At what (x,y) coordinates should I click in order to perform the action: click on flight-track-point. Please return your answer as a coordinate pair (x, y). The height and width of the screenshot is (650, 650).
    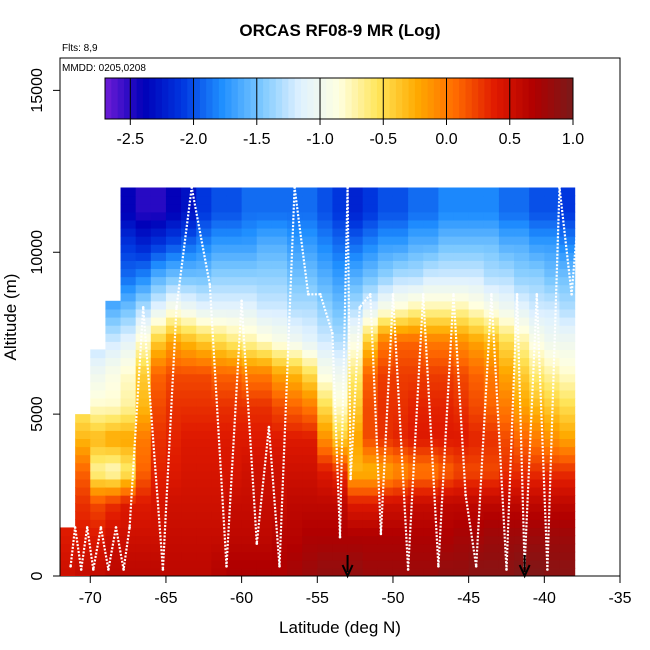
    Looking at the image, I should click on (350, 479).